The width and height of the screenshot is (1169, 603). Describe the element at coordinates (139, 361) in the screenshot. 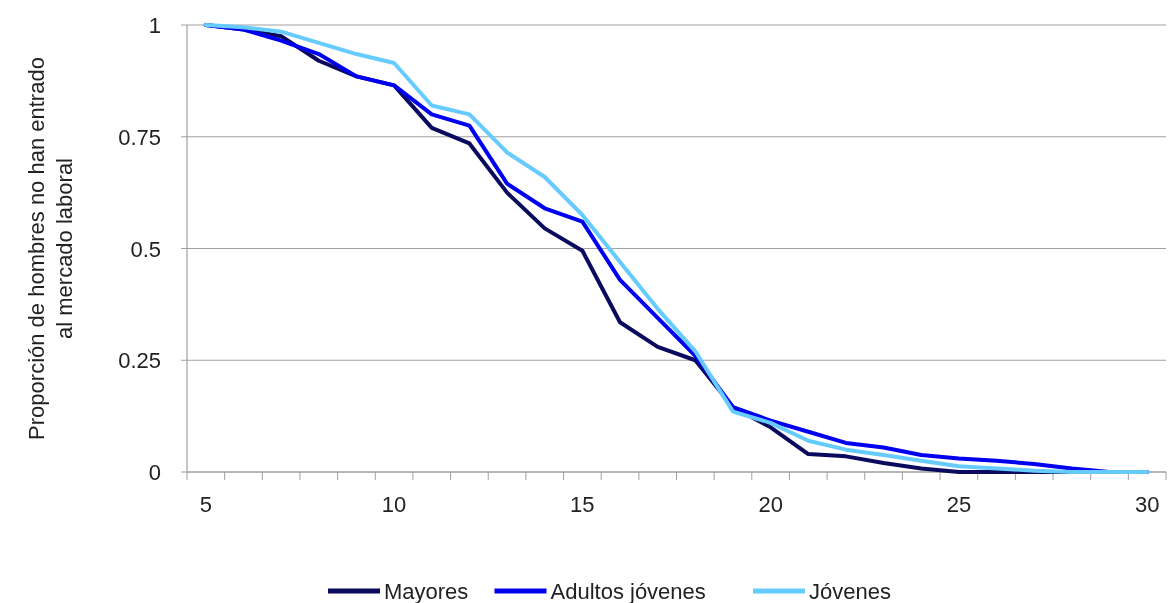

I see `y-tick-label: 0.25` at that location.